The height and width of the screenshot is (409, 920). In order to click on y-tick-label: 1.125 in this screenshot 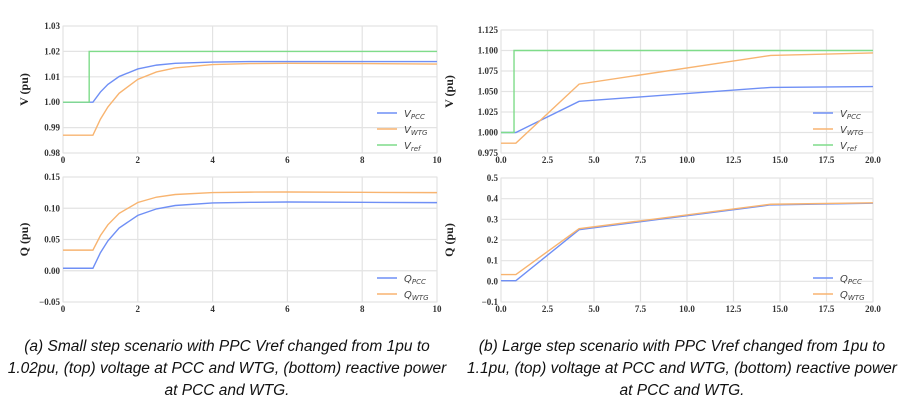, I will do `click(488, 30)`.